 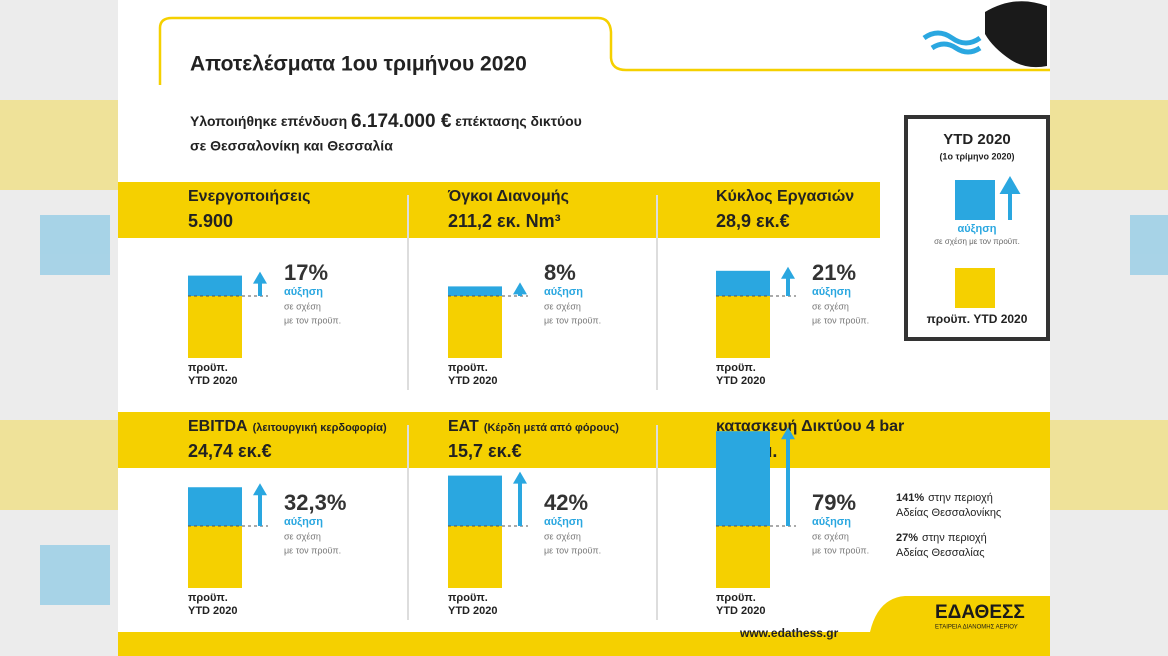 I want to click on detail-pct: 27%, so click(x=907, y=538).